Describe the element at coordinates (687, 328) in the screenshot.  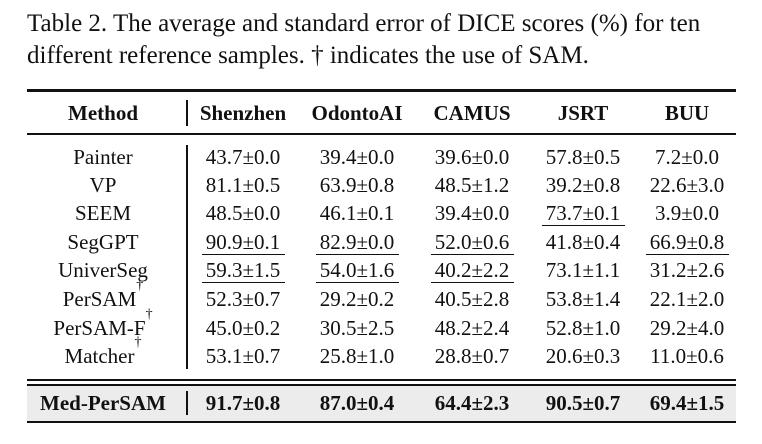
I see `table-cell: 29.2±4.0` at that location.